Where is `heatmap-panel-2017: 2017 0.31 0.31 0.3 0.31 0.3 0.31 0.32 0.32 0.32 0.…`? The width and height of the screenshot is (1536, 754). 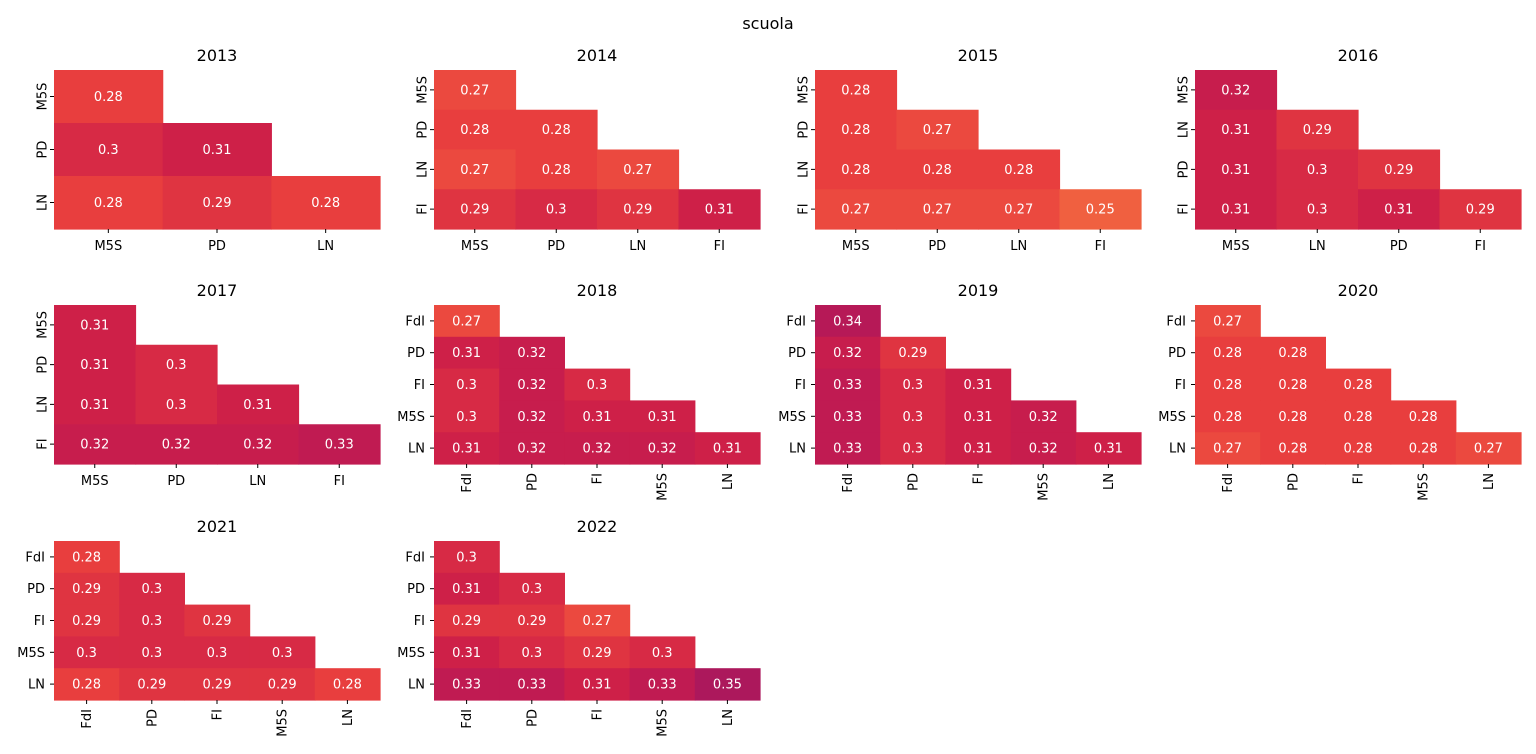
heatmap-panel-2017: 2017 0.31 0.31 0.3 0.31 0.3 0.31 0.32 0.32 0.32 0.… is located at coordinates (208, 385).